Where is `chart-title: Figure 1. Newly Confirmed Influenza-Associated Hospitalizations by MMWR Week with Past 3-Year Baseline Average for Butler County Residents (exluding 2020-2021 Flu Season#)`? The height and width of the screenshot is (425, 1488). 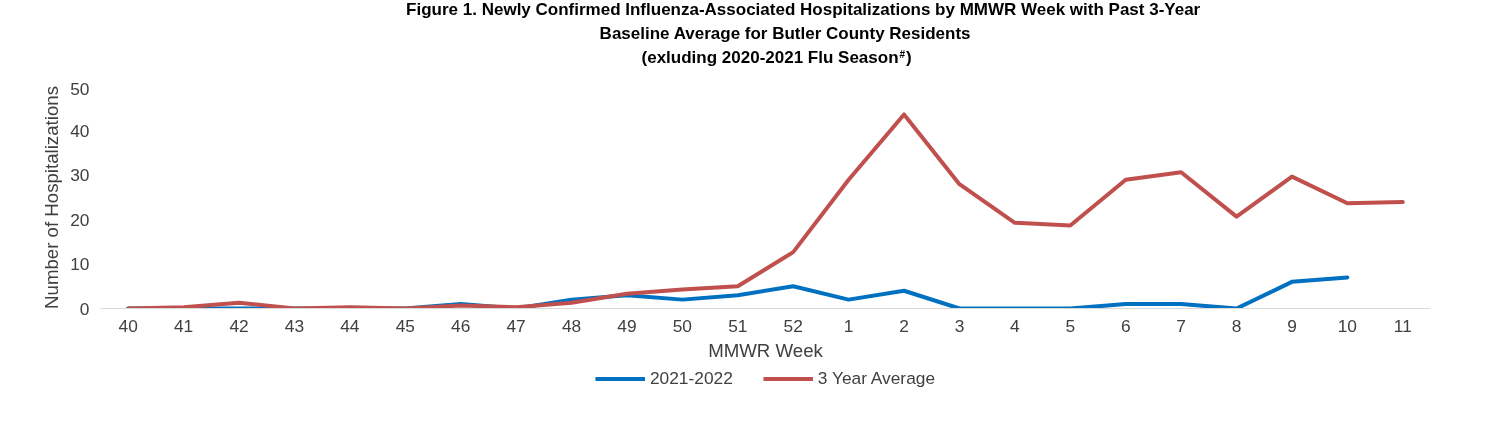 chart-title: Figure 1. Newly Confirmed Influenza-Associated Hospitalizations by MMWR Week with Past 3-Year Baseline Average for Butler County Residents (exluding 2020-2021 Flu Season#) is located at coordinates (803, 33).